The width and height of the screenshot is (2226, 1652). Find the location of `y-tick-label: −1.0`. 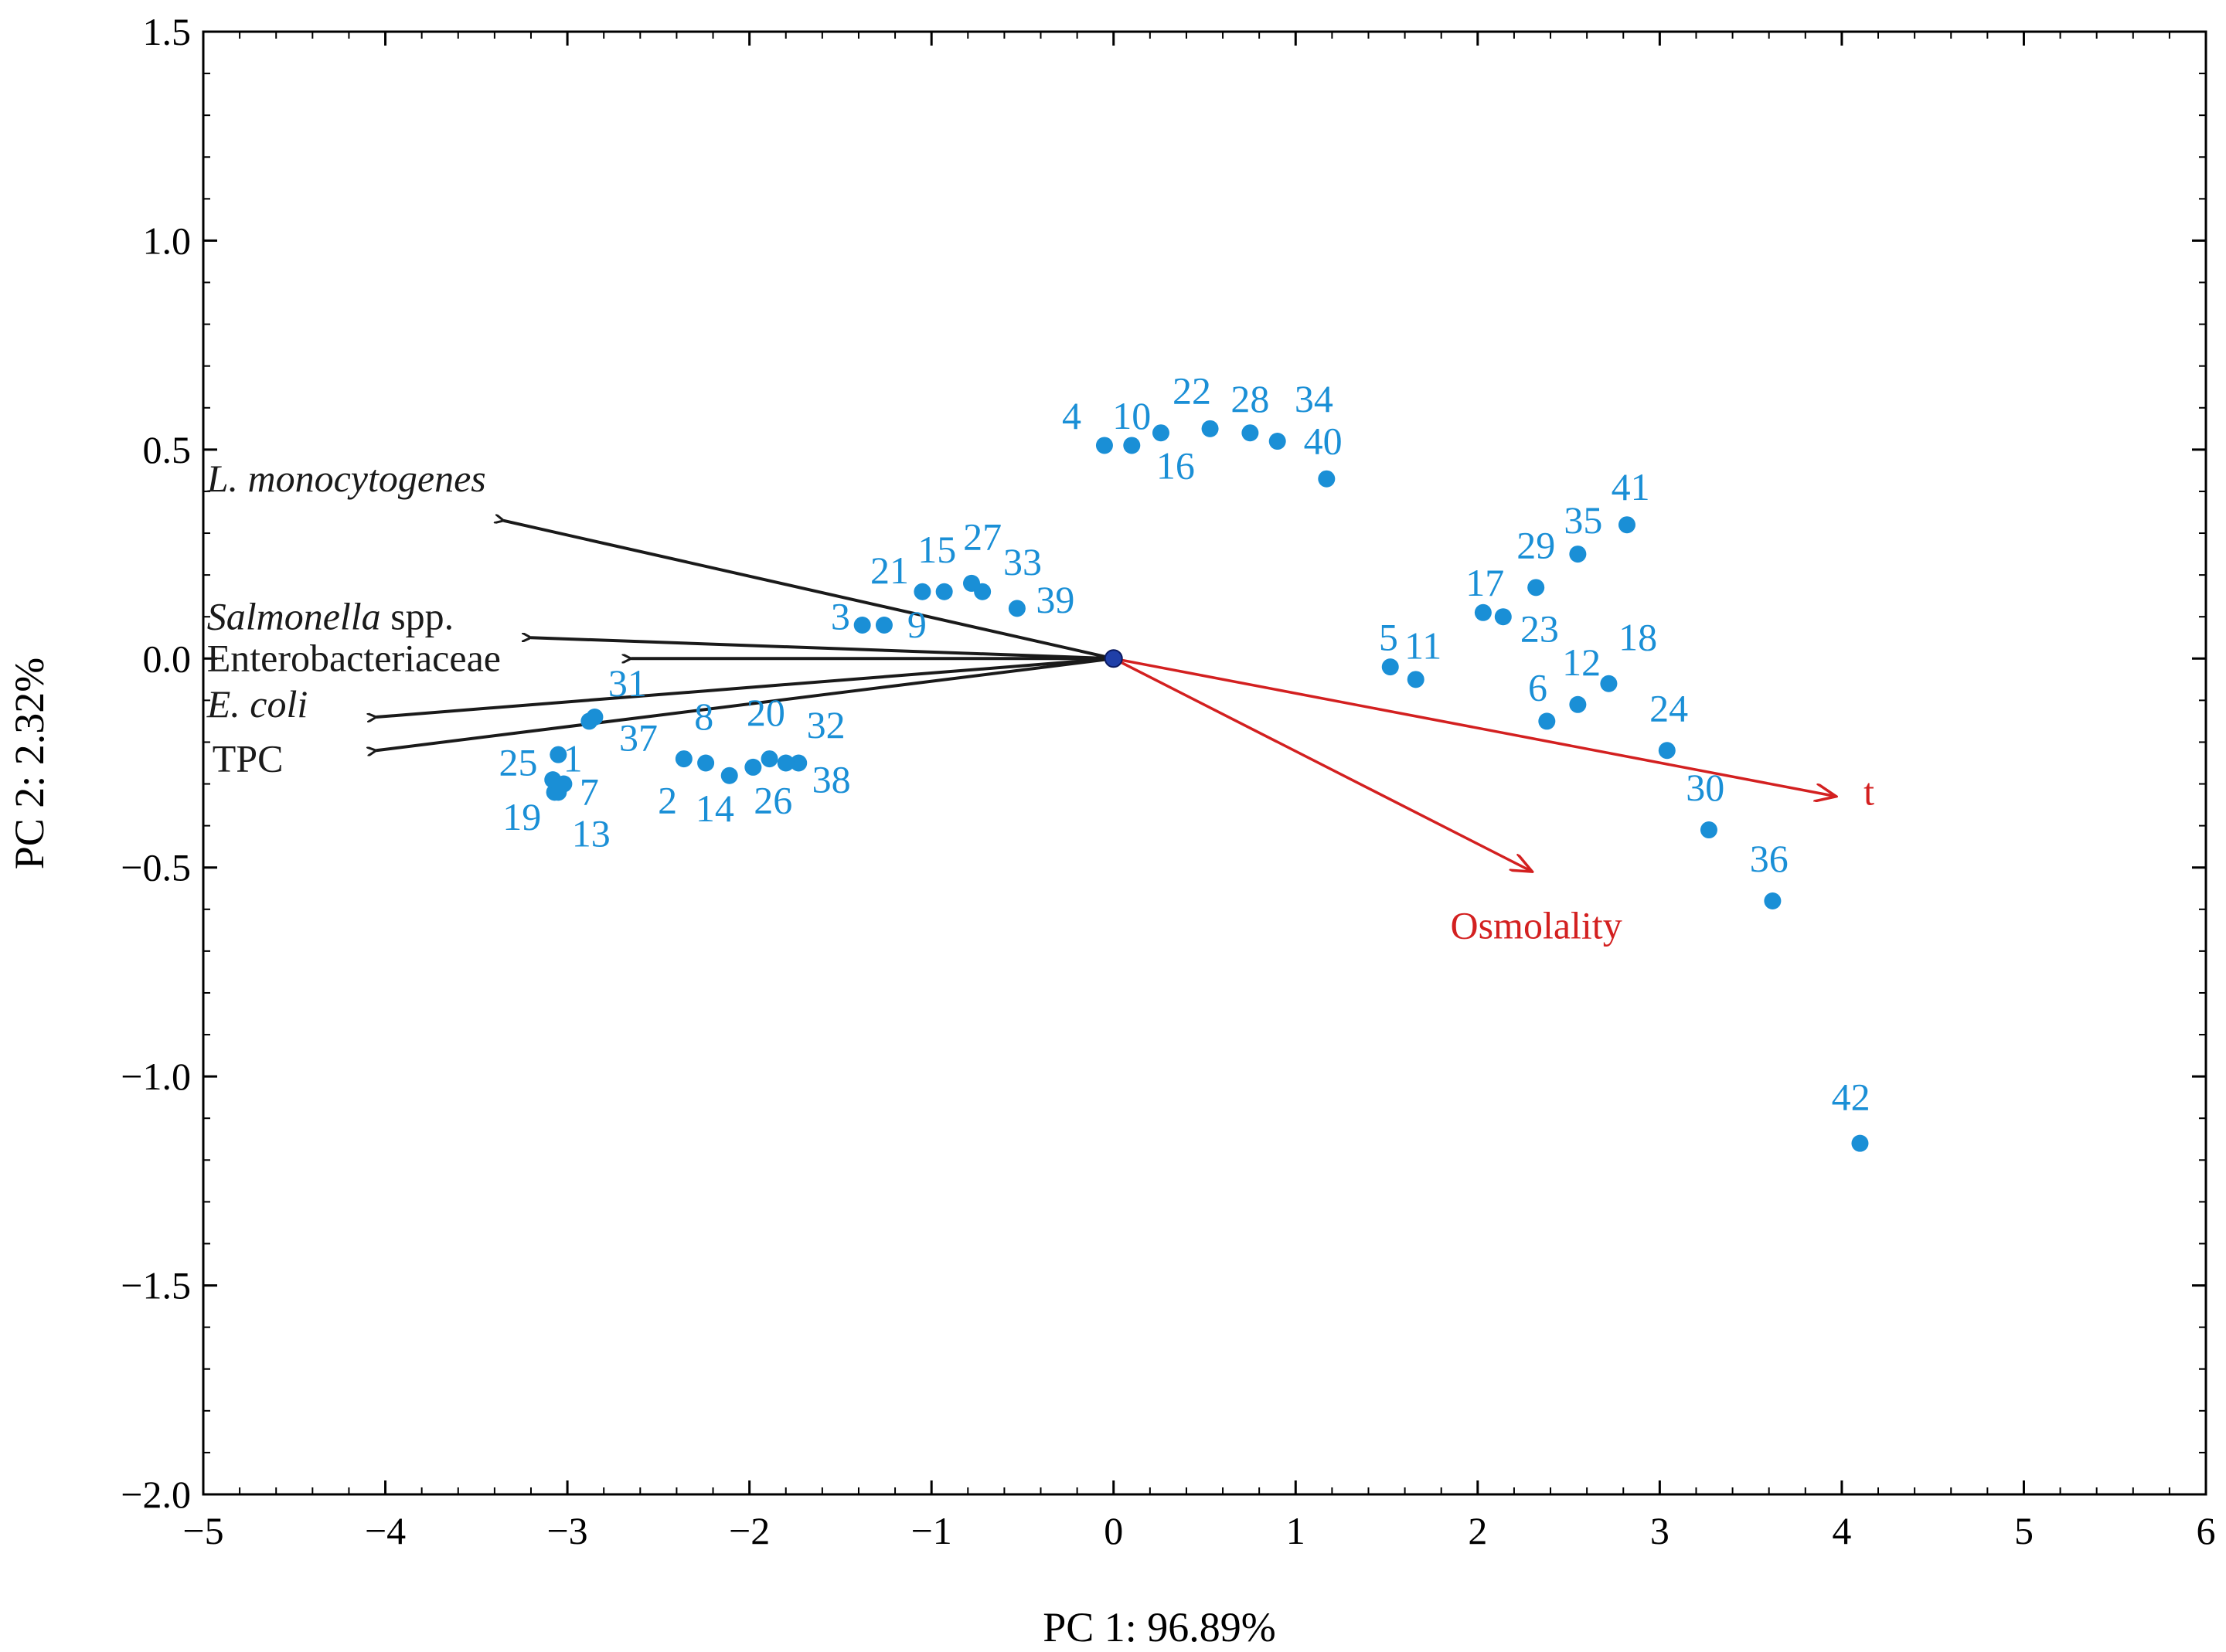

y-tick-label: −1.0 is located at coordinates (156, 1076).